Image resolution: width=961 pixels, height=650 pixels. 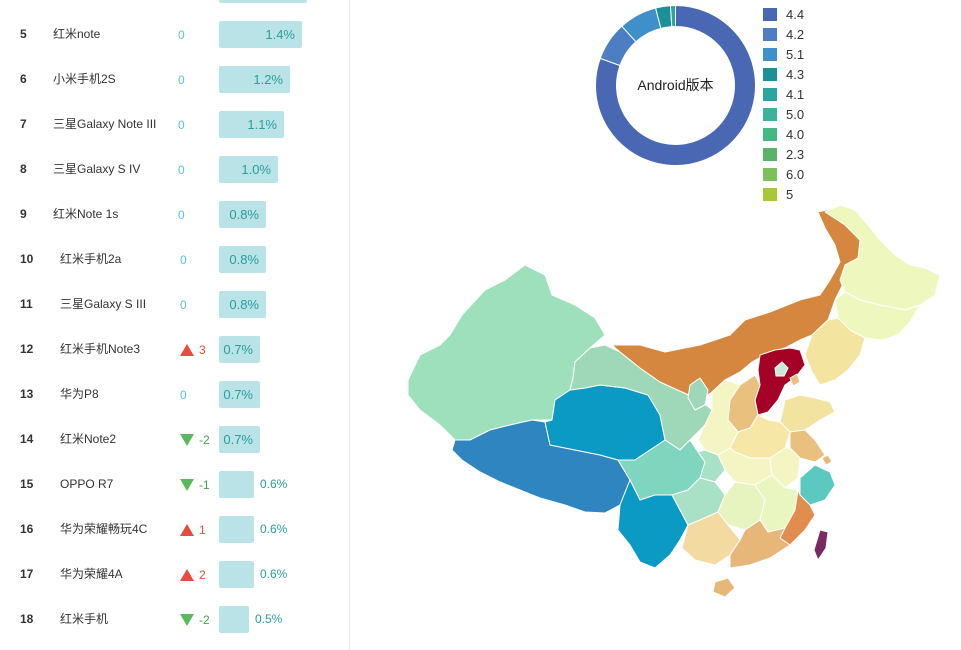 I want to click on legend-item: 5.0, so click(x=783, y=114).